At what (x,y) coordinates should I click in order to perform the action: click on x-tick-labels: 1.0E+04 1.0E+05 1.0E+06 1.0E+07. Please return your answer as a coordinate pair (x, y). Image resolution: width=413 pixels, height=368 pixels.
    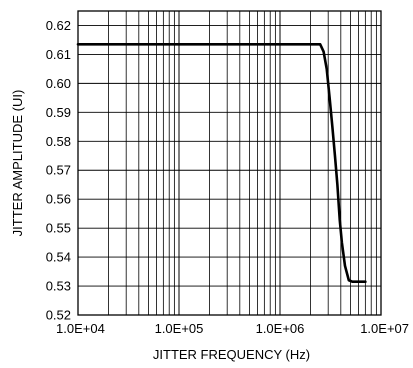
    Looking at the image, I should click on (232, 328).